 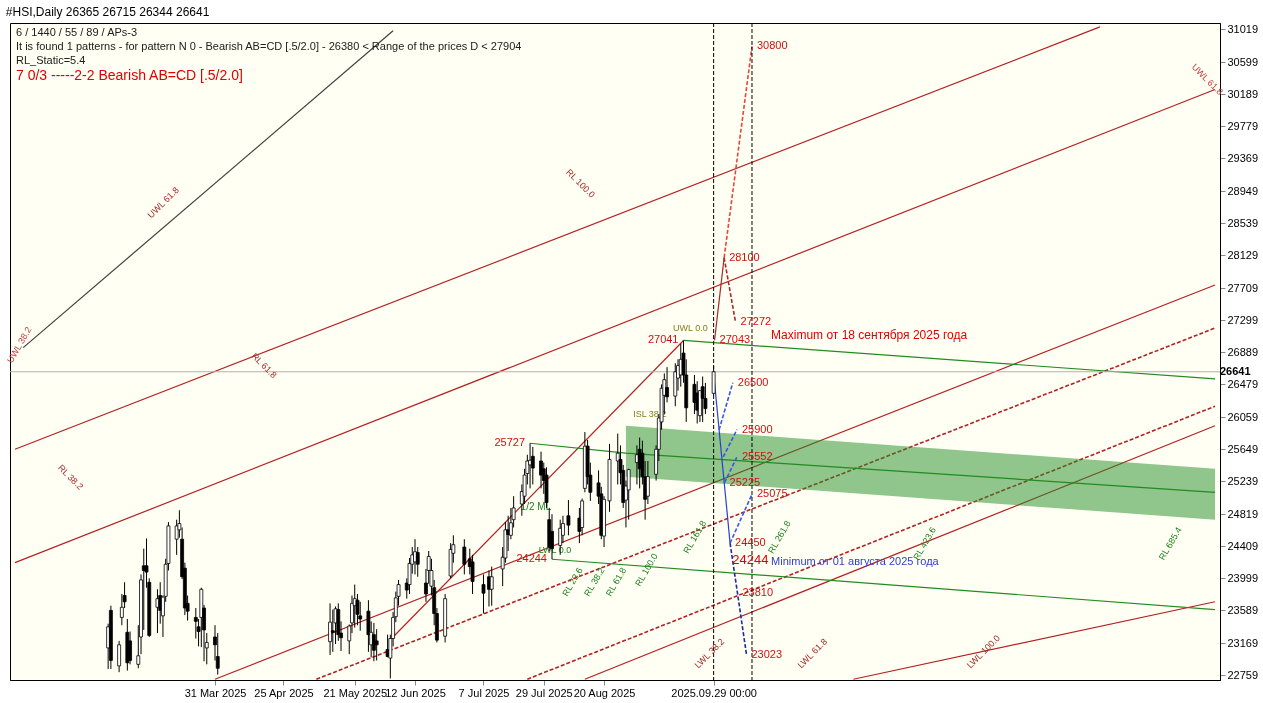 What do you see at coordinates (1243, 93) in the screenshot?
I see `y-tick-label: 30189` at bounding box center [1243, 93].